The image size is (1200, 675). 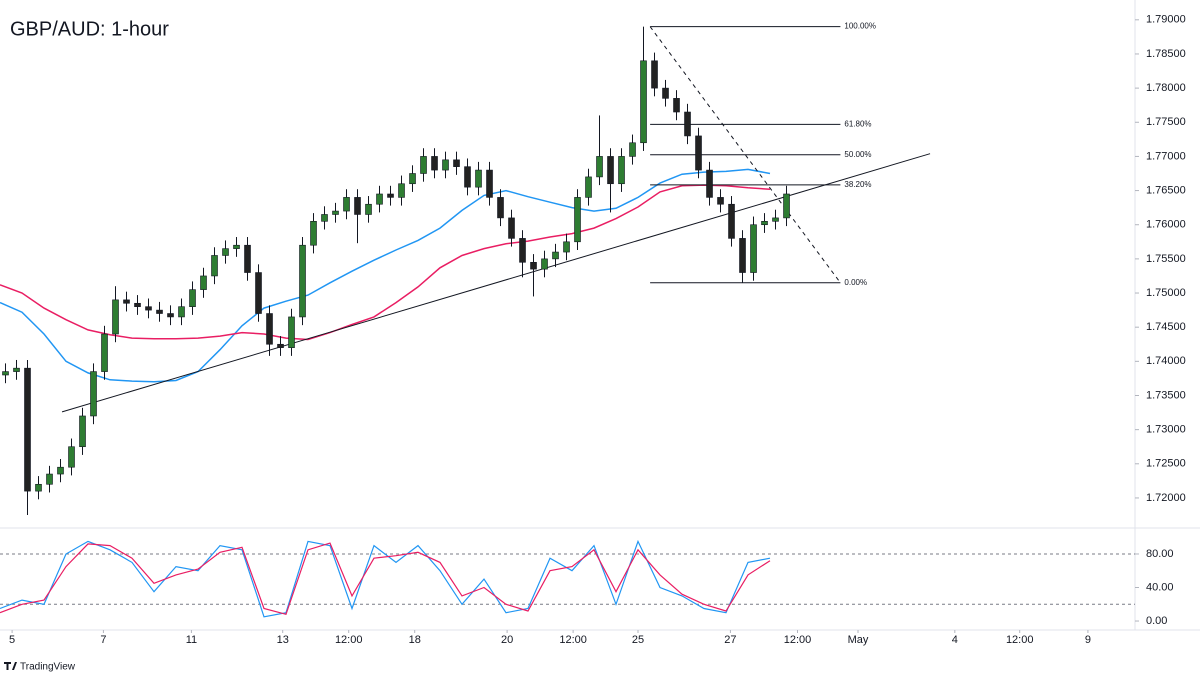 What do you see at coordinates (1088, 640) in the screenshot?
I see `x-tick-label: 9` at bounding box center [1088, 640].